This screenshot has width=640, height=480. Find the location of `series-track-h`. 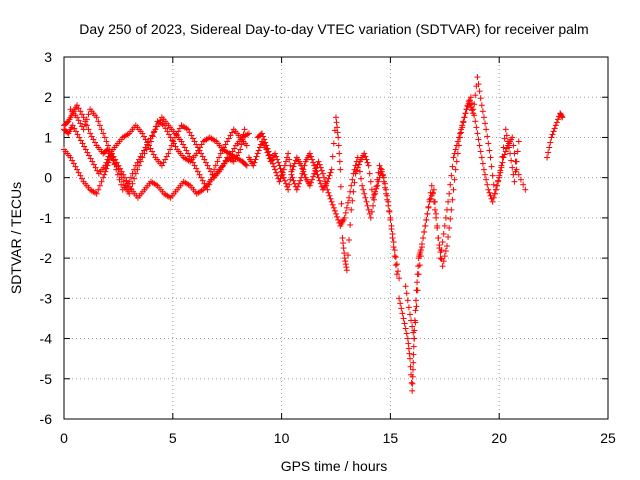

series-track-h is located at coordinates (484, 218).